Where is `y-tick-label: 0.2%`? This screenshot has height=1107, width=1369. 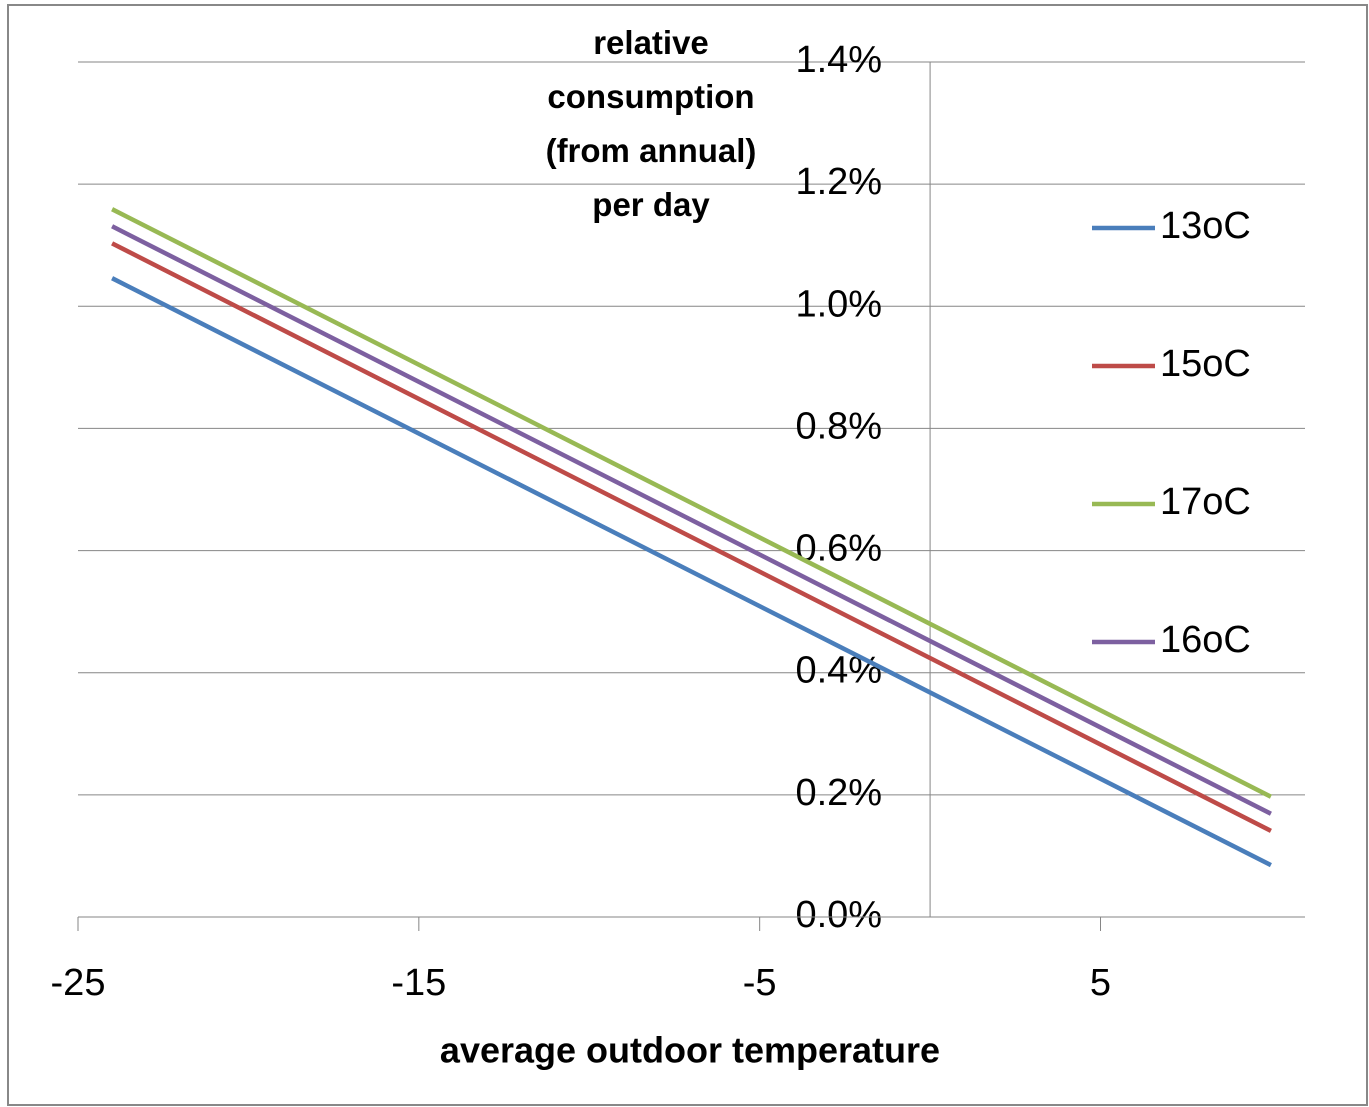
y-tick-label: 0.2% is located at coordinates (838, 793).